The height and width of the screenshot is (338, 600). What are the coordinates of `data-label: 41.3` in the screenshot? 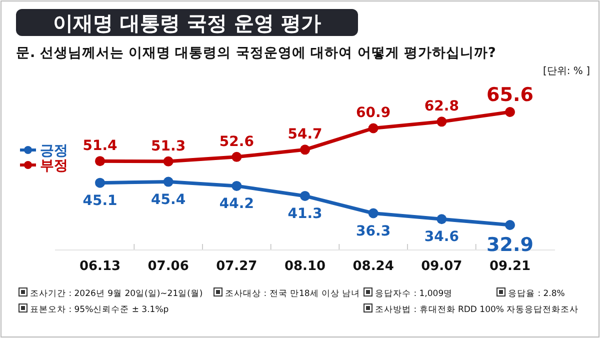 It's located at (305, 214).